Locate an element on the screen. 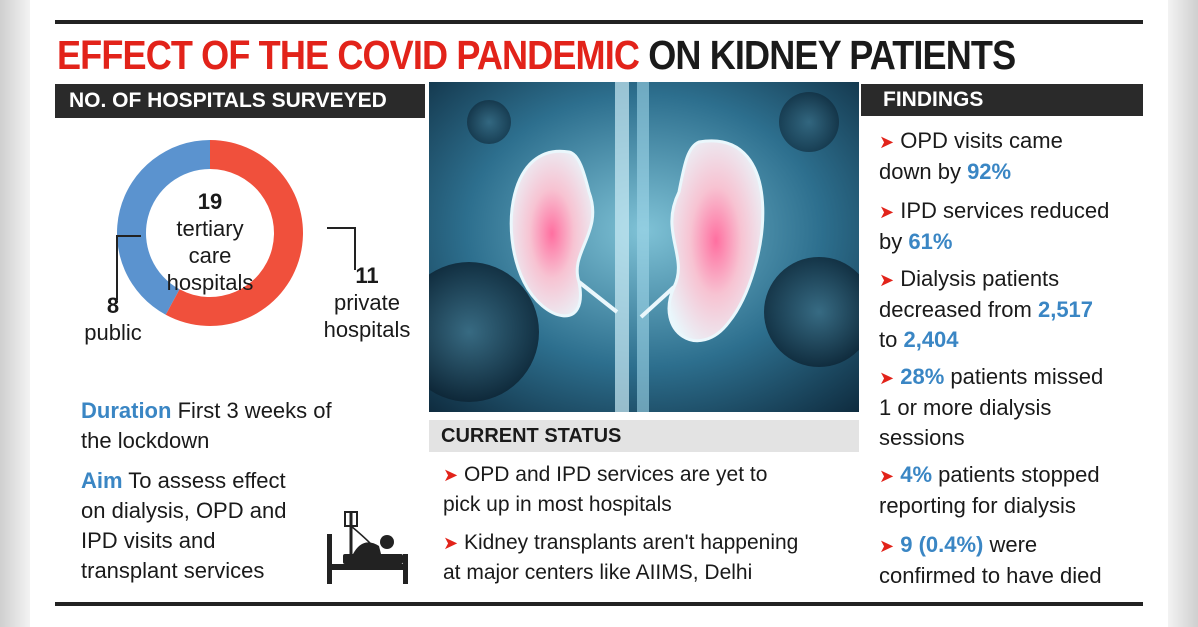 The width and height of the screenshot is (1198, 627). finding-2-hl: 61% is located at coordinates (930, 241).